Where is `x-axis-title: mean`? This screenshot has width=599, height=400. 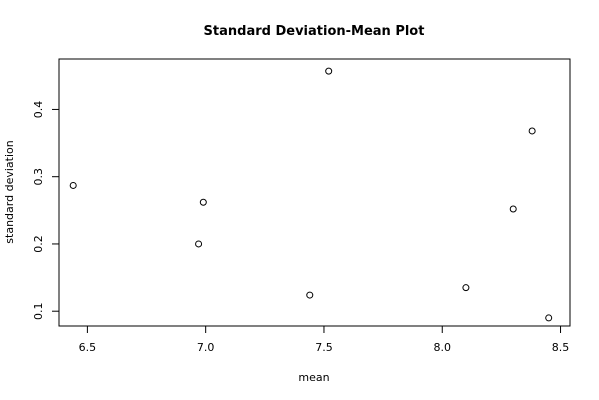
x-axis-title: mean is located at coordinates (313, 377).